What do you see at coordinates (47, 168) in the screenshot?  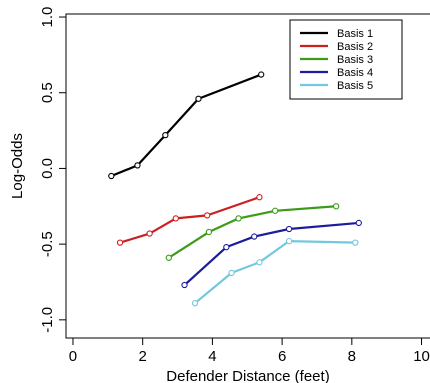 I see `y-tick-label: 0.0` at bounding box center [47, 168].